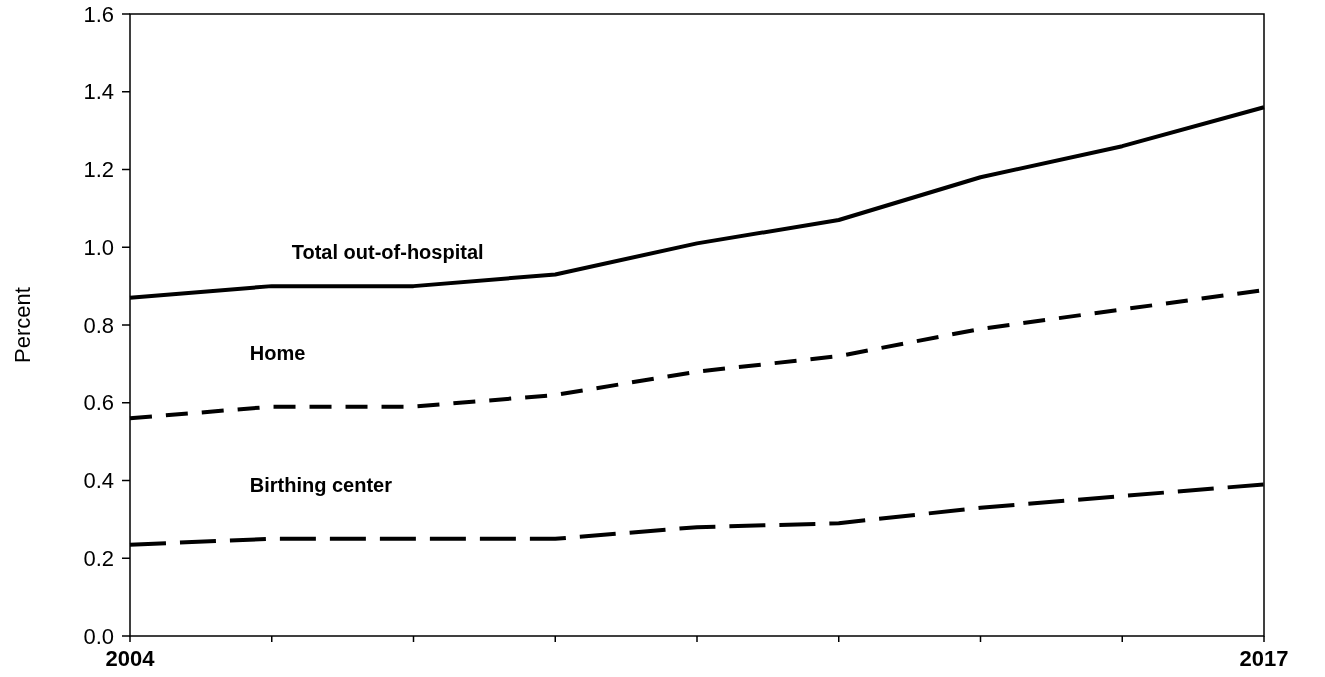 This screenshot has width=1325, height=677. Describe the element at coordinates (98, 636) in the screenshot. I see `y-tick-label: 0.0` at that location.